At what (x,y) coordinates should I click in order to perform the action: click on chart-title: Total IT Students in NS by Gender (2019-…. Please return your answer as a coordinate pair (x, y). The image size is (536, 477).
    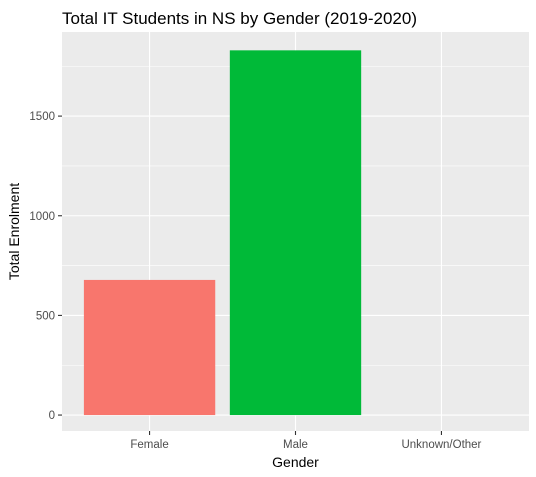
    Looking at the image, I should click on (239, 18).